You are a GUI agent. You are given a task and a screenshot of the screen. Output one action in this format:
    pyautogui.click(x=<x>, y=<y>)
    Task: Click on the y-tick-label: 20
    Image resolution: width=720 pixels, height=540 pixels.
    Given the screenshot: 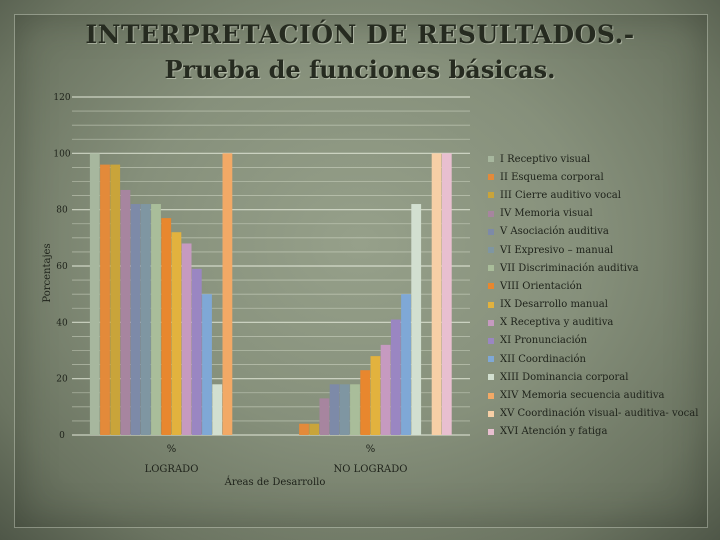 What is the action you would take?
    pyautogui.click(x=62, y=380)
    